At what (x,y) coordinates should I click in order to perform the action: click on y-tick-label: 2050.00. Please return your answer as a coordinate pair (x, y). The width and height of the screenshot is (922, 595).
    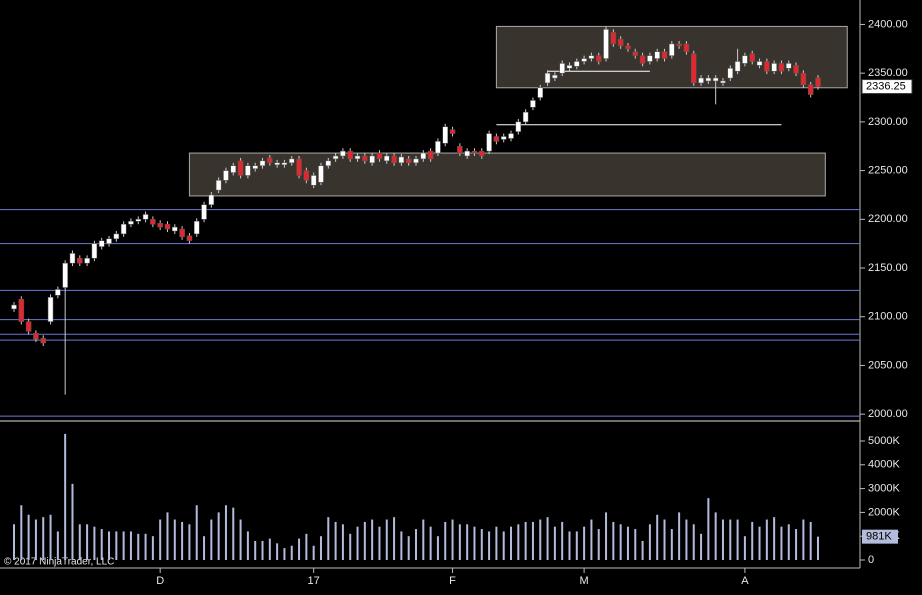
    Looking at the image, I should click on (888, 365).